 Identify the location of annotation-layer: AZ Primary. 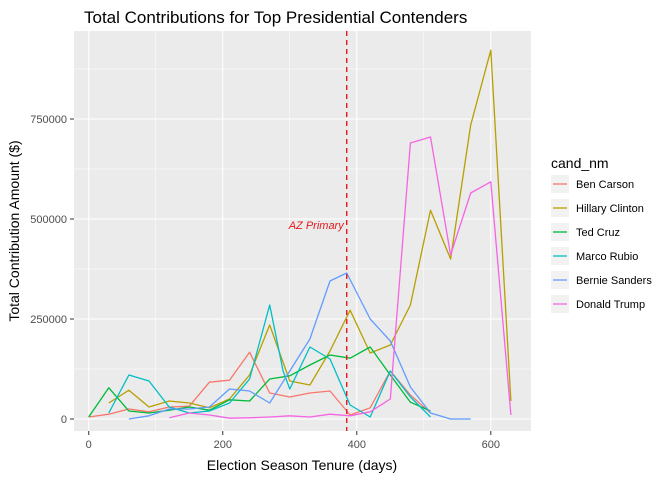
(318, 231).